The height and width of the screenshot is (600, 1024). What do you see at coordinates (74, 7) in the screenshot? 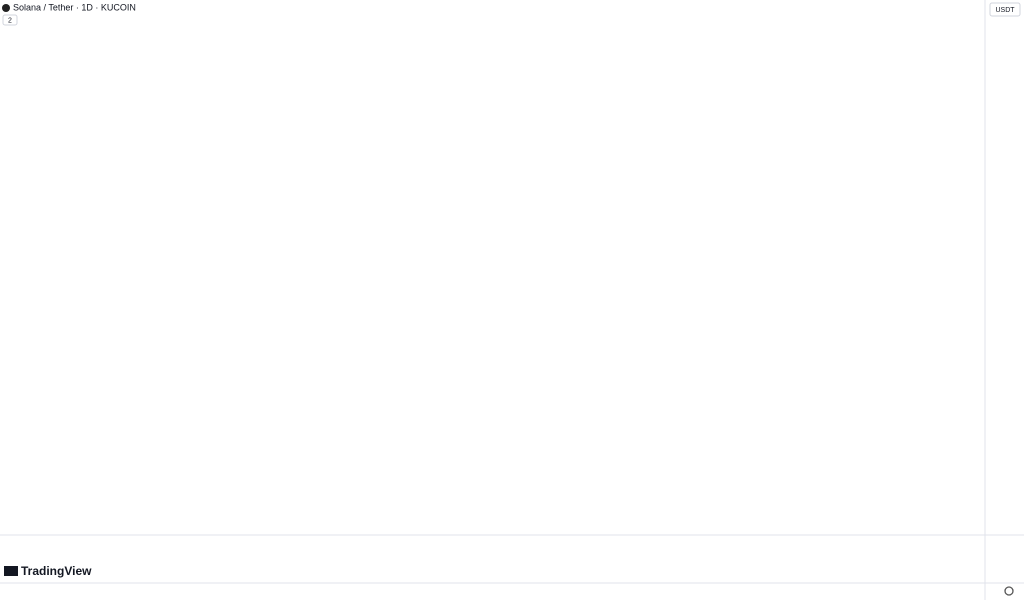
I see `symbol-title: Solana / Tether · 1D · KUCOIN` at bounding box center [74, 7].